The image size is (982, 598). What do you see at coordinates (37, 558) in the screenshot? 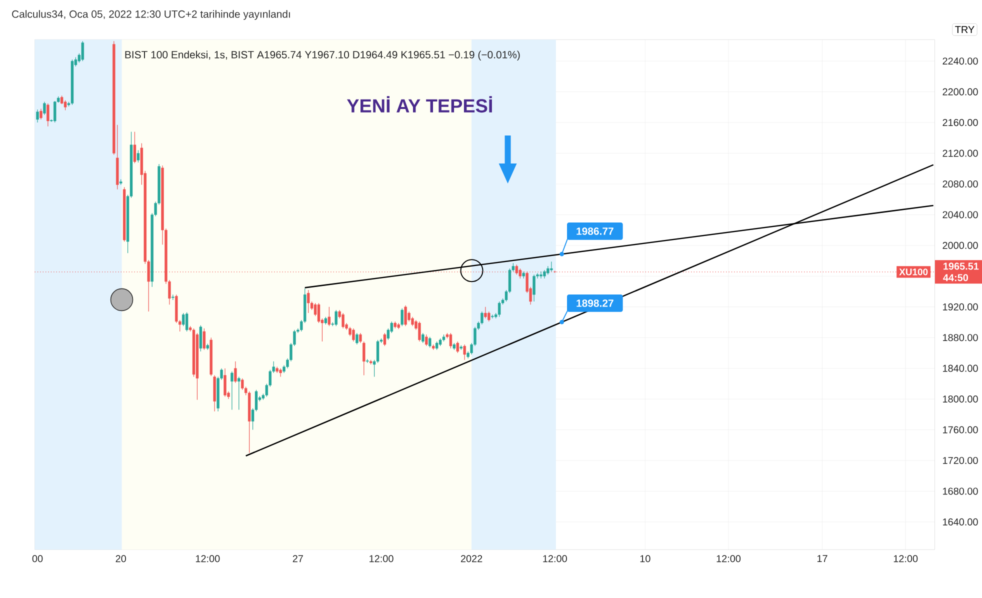
I see `x-tick-label: 00` at bounding box center [37, 558].